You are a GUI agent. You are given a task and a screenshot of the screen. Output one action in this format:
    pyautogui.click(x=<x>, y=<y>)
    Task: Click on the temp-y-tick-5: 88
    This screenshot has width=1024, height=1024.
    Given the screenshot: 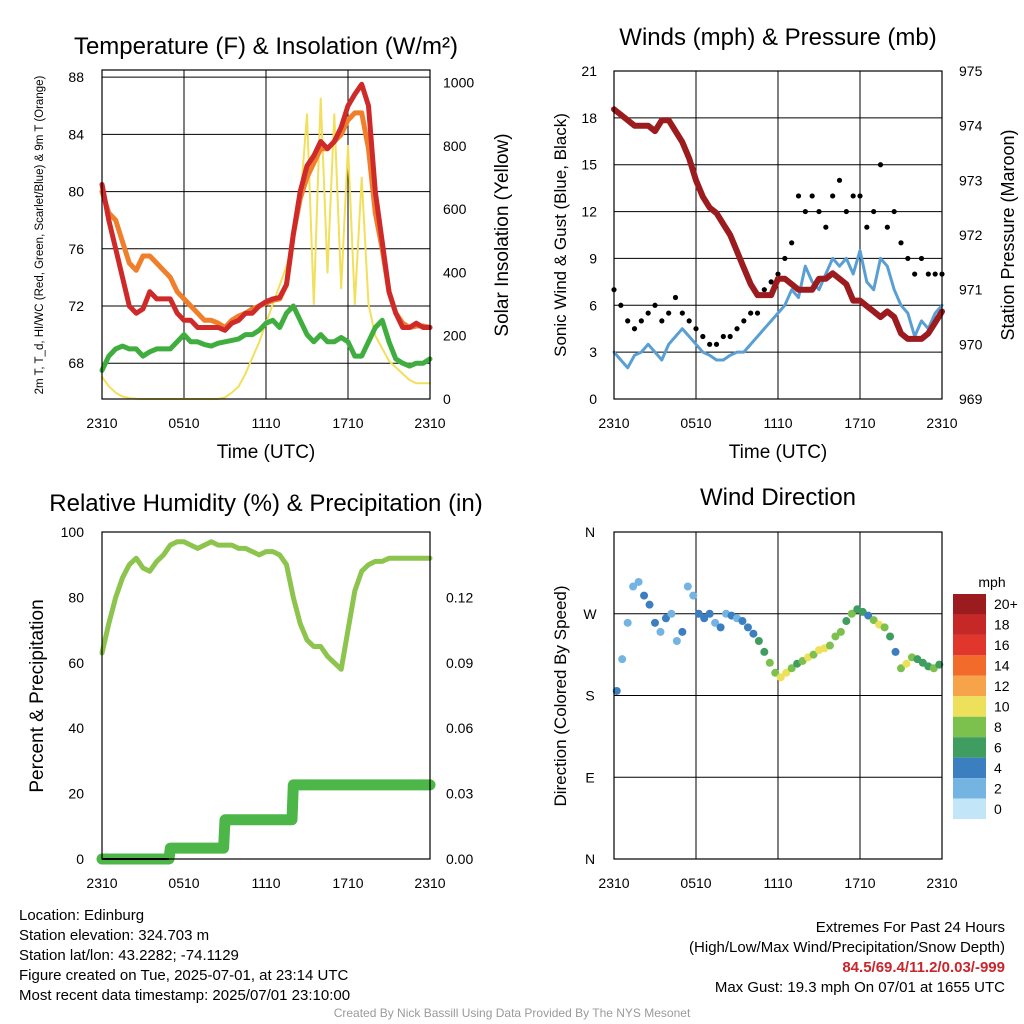 What is the action you would take?
    pyautogui.click(x=76, y=77)
    